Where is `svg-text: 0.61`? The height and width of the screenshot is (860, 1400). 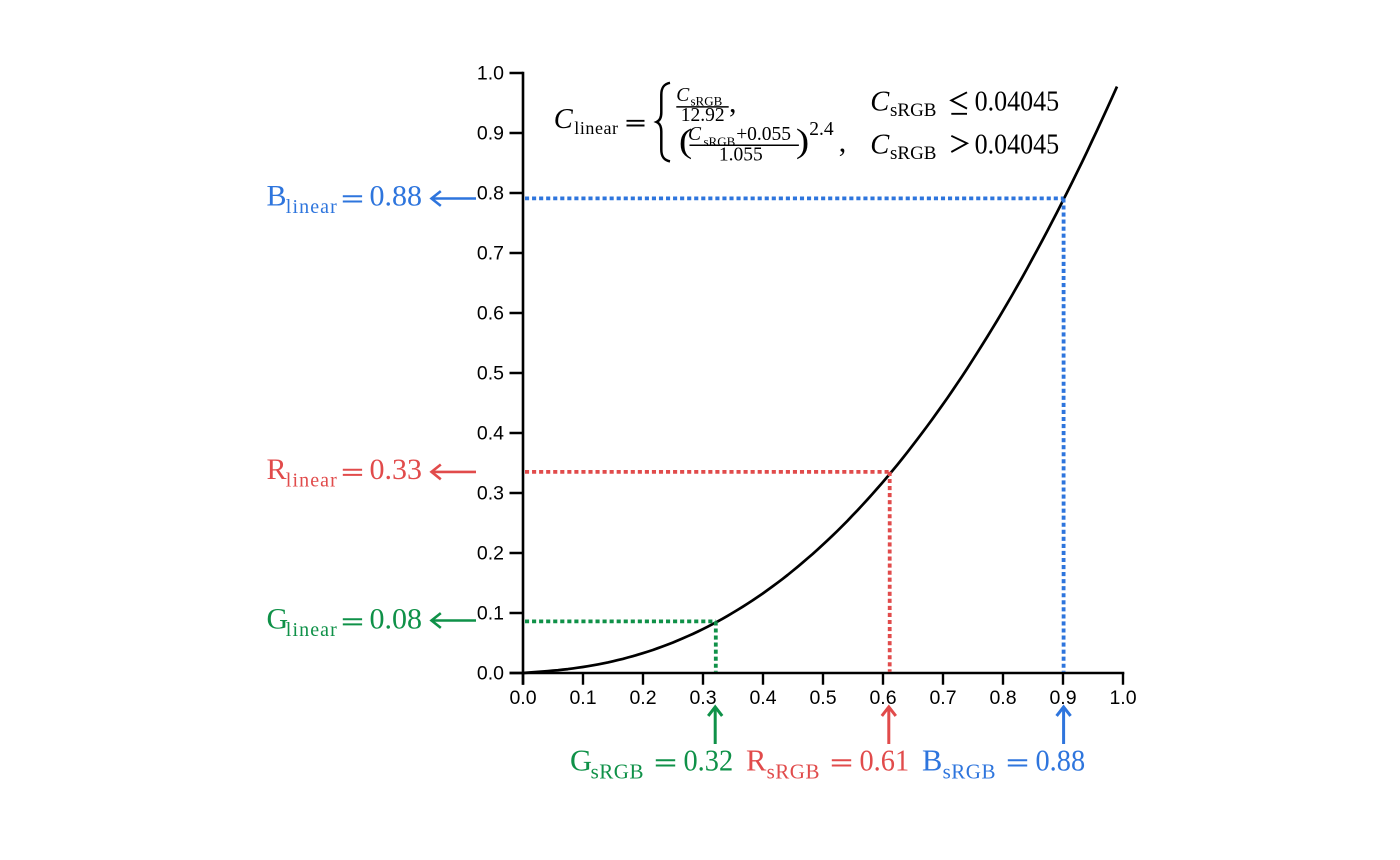 svg-text: 0.61 is located at coordinates (885, 761).